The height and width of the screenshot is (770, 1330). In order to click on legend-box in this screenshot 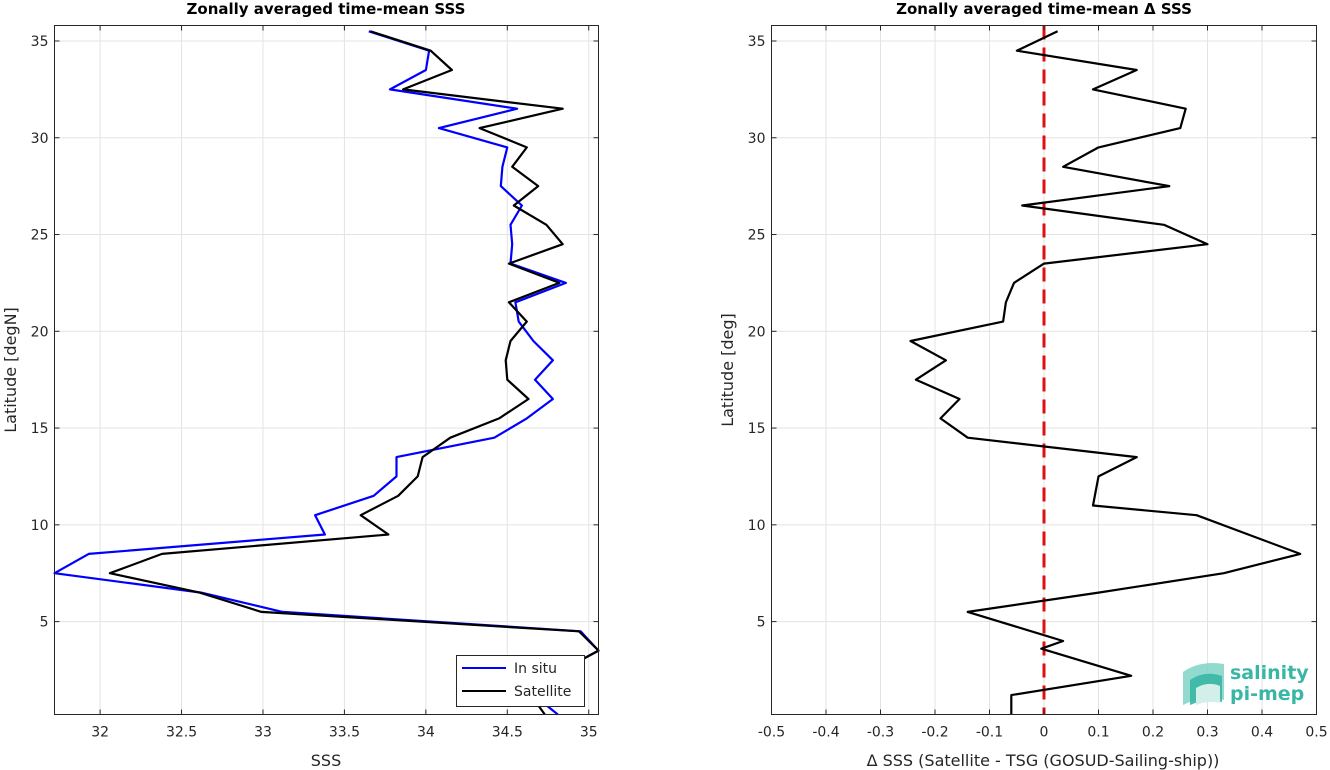, I will do `click(520, 681)`.